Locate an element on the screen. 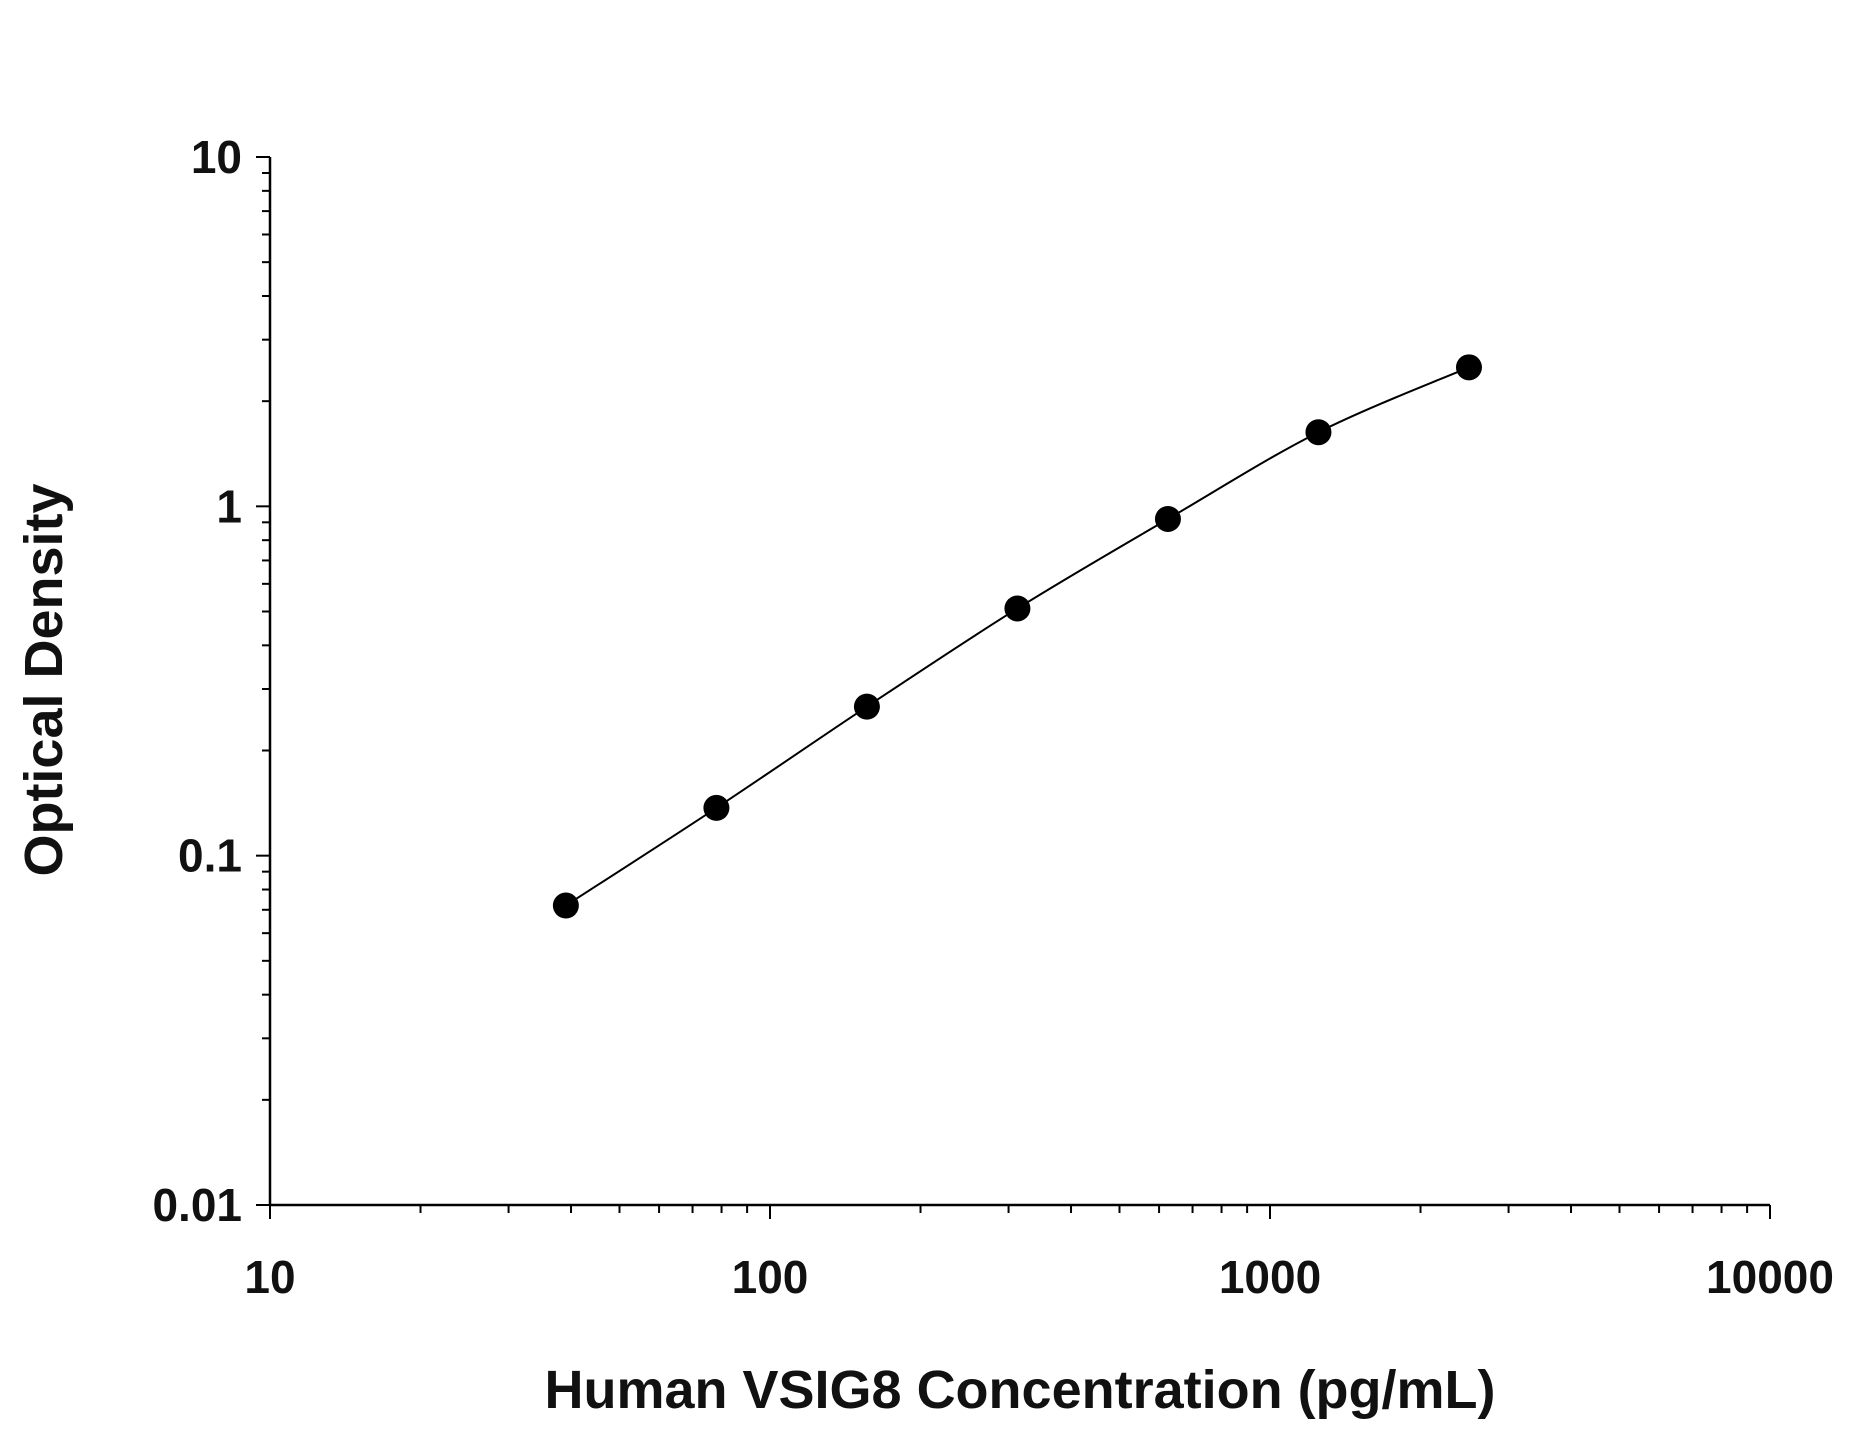 This screenshot has height=1433, width=1852. y-axis-title: Optical Density is located at coordinates (44, 679).